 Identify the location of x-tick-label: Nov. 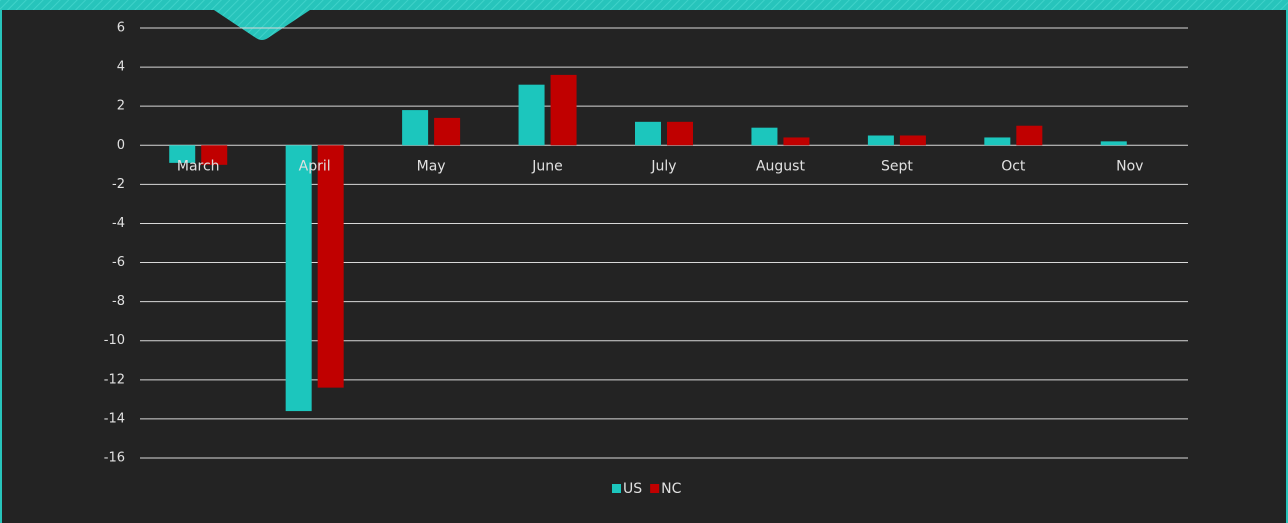
(1129, 166).